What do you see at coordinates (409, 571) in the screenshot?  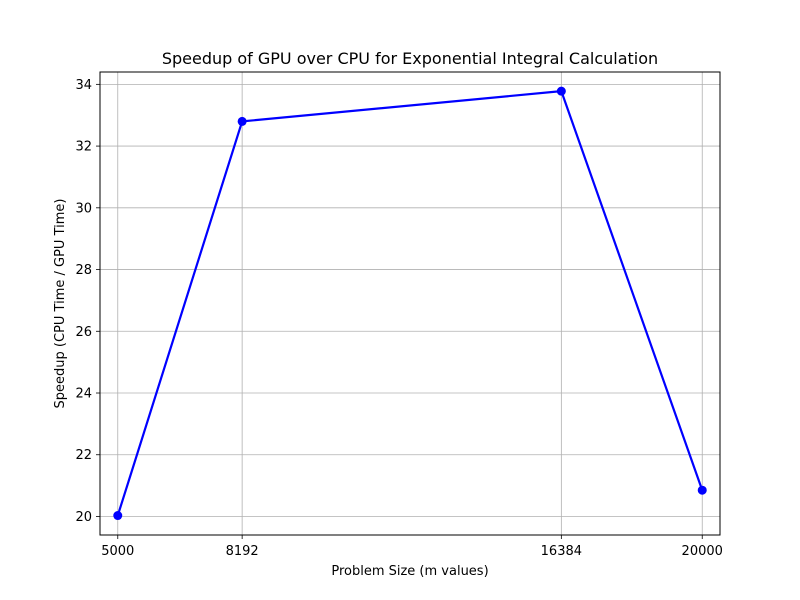 I see `x-axis-title: Problem Size (m values)` at bounding box center [409, 571].